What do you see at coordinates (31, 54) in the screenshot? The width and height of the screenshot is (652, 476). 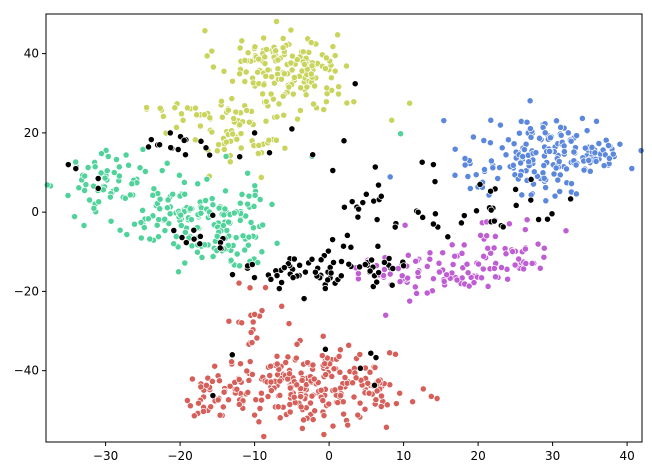 I see `y-tick-label: 40` at bounding box center [31, 54].